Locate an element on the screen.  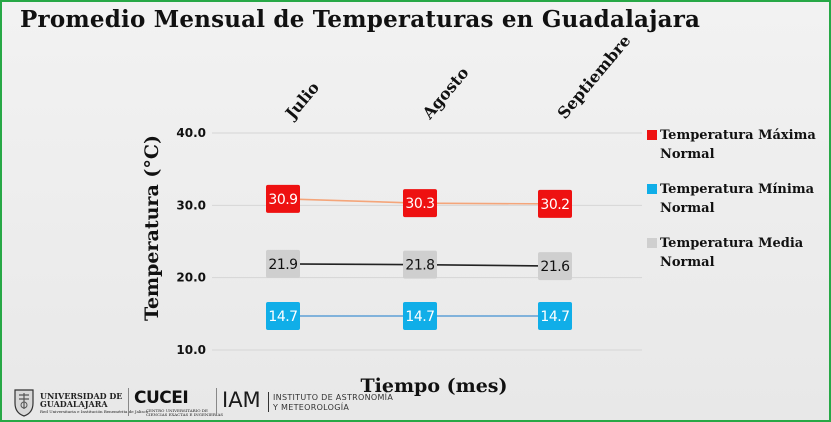
udg-name-line1: UNIVERSIDAD DE is located at coordinates (81, 396).